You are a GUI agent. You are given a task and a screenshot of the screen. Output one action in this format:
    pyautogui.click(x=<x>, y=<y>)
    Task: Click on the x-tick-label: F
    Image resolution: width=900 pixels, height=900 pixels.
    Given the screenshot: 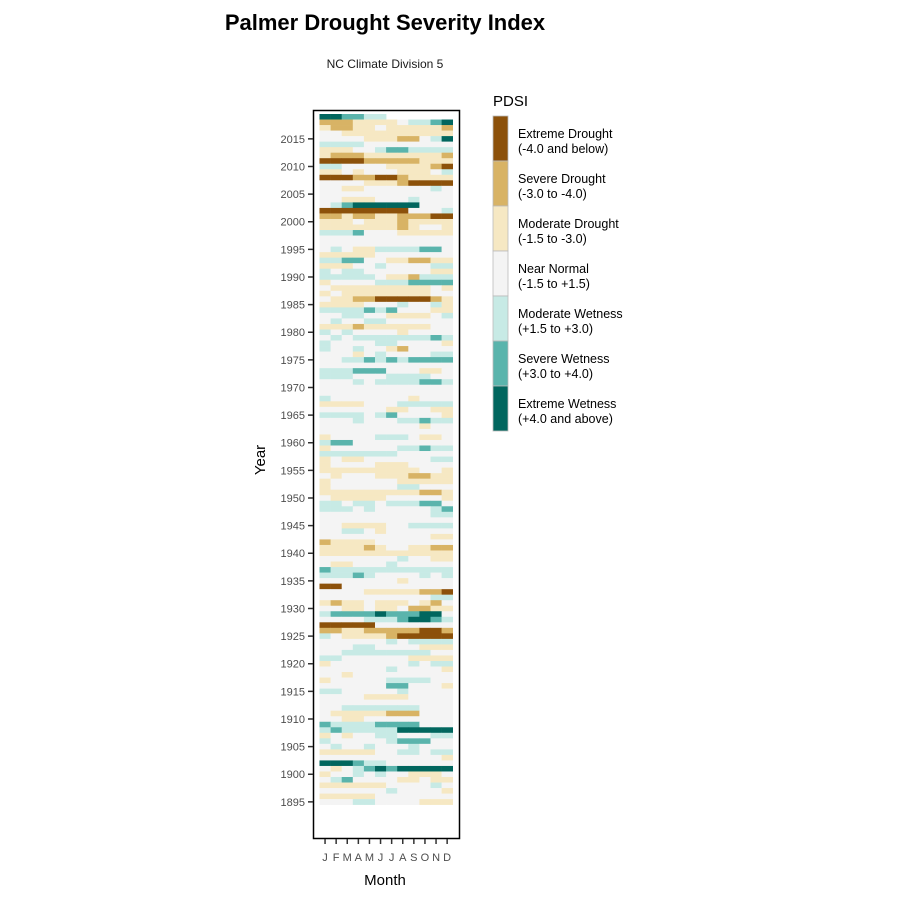 What is the action you would take?
    pyautogui.click(x=336, y=858)
    